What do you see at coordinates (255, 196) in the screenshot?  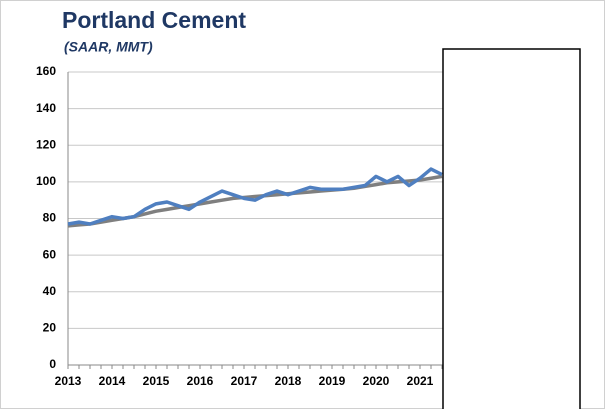 I see `series-line` at bounding box center [255, 196].